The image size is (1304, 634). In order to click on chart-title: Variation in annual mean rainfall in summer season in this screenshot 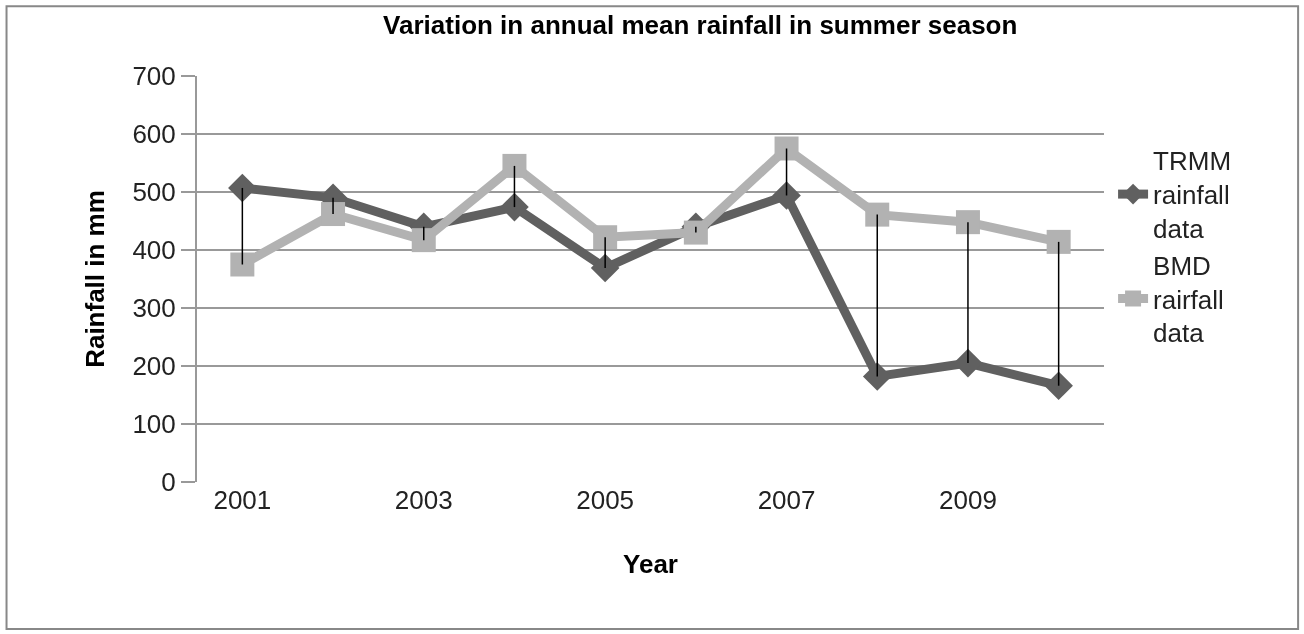, I will do `click(700, 25)`.